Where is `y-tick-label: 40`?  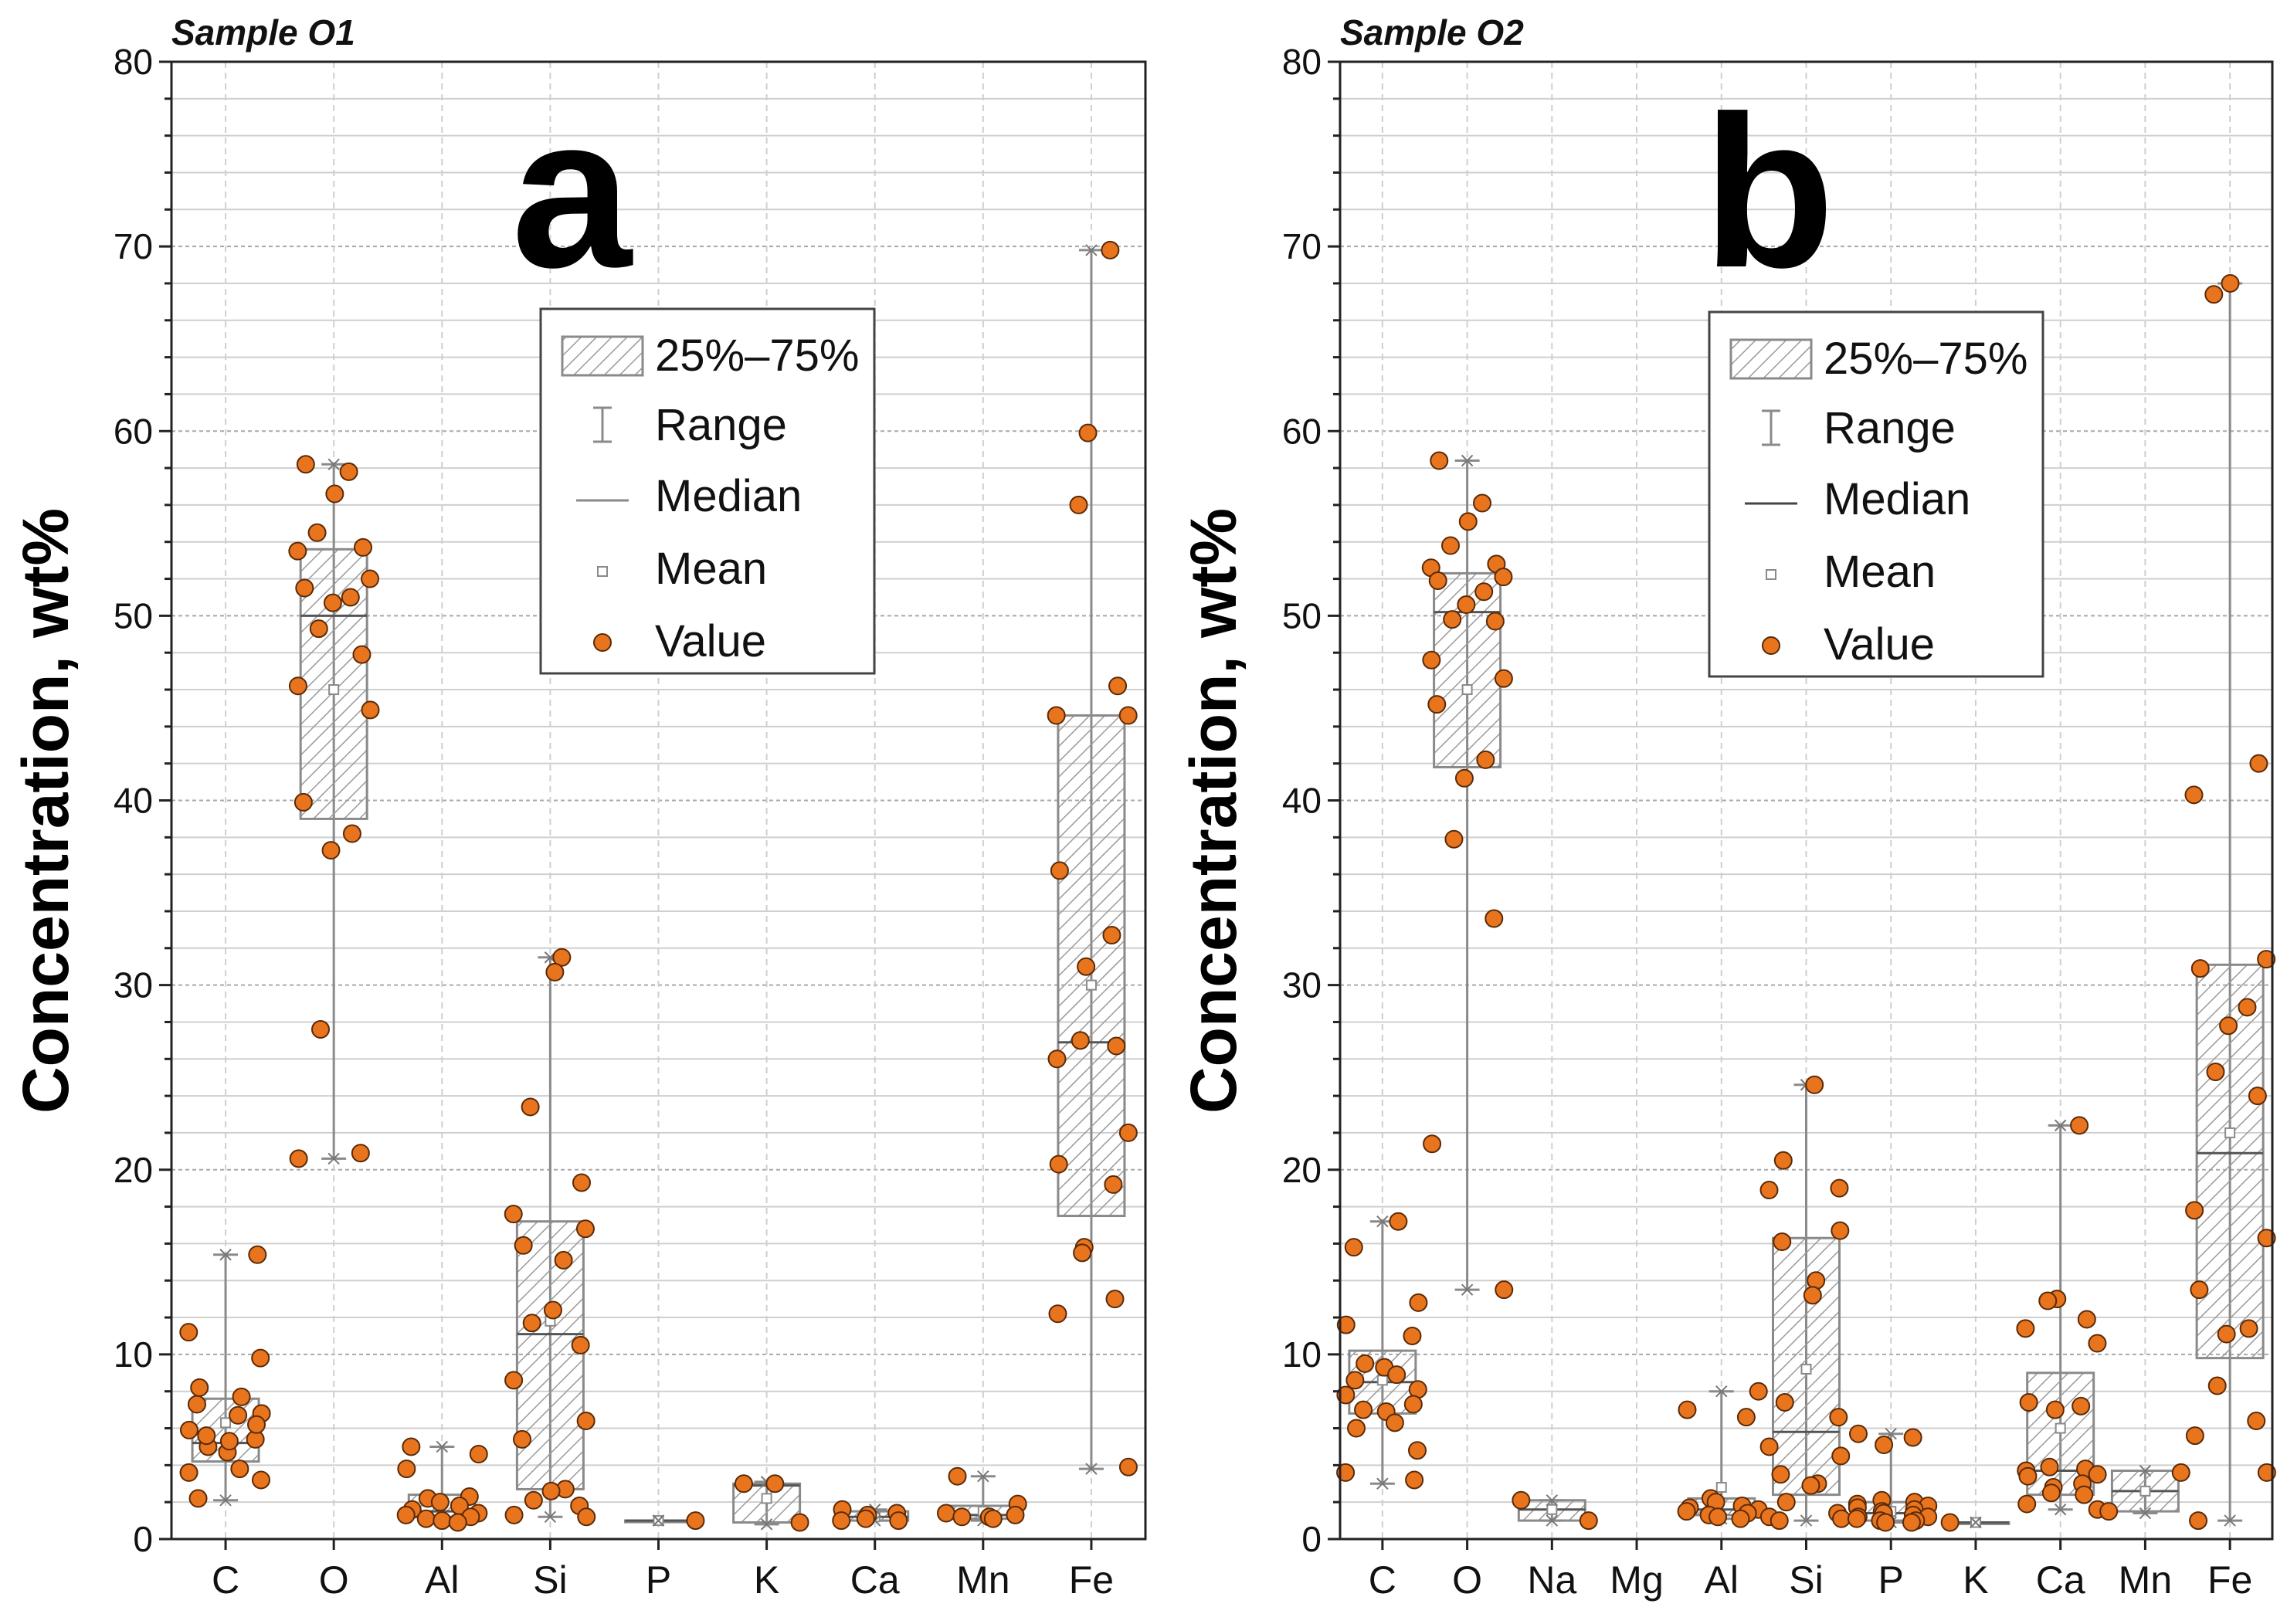 y-tick-label: 40 is located at coordinates (133, 801).